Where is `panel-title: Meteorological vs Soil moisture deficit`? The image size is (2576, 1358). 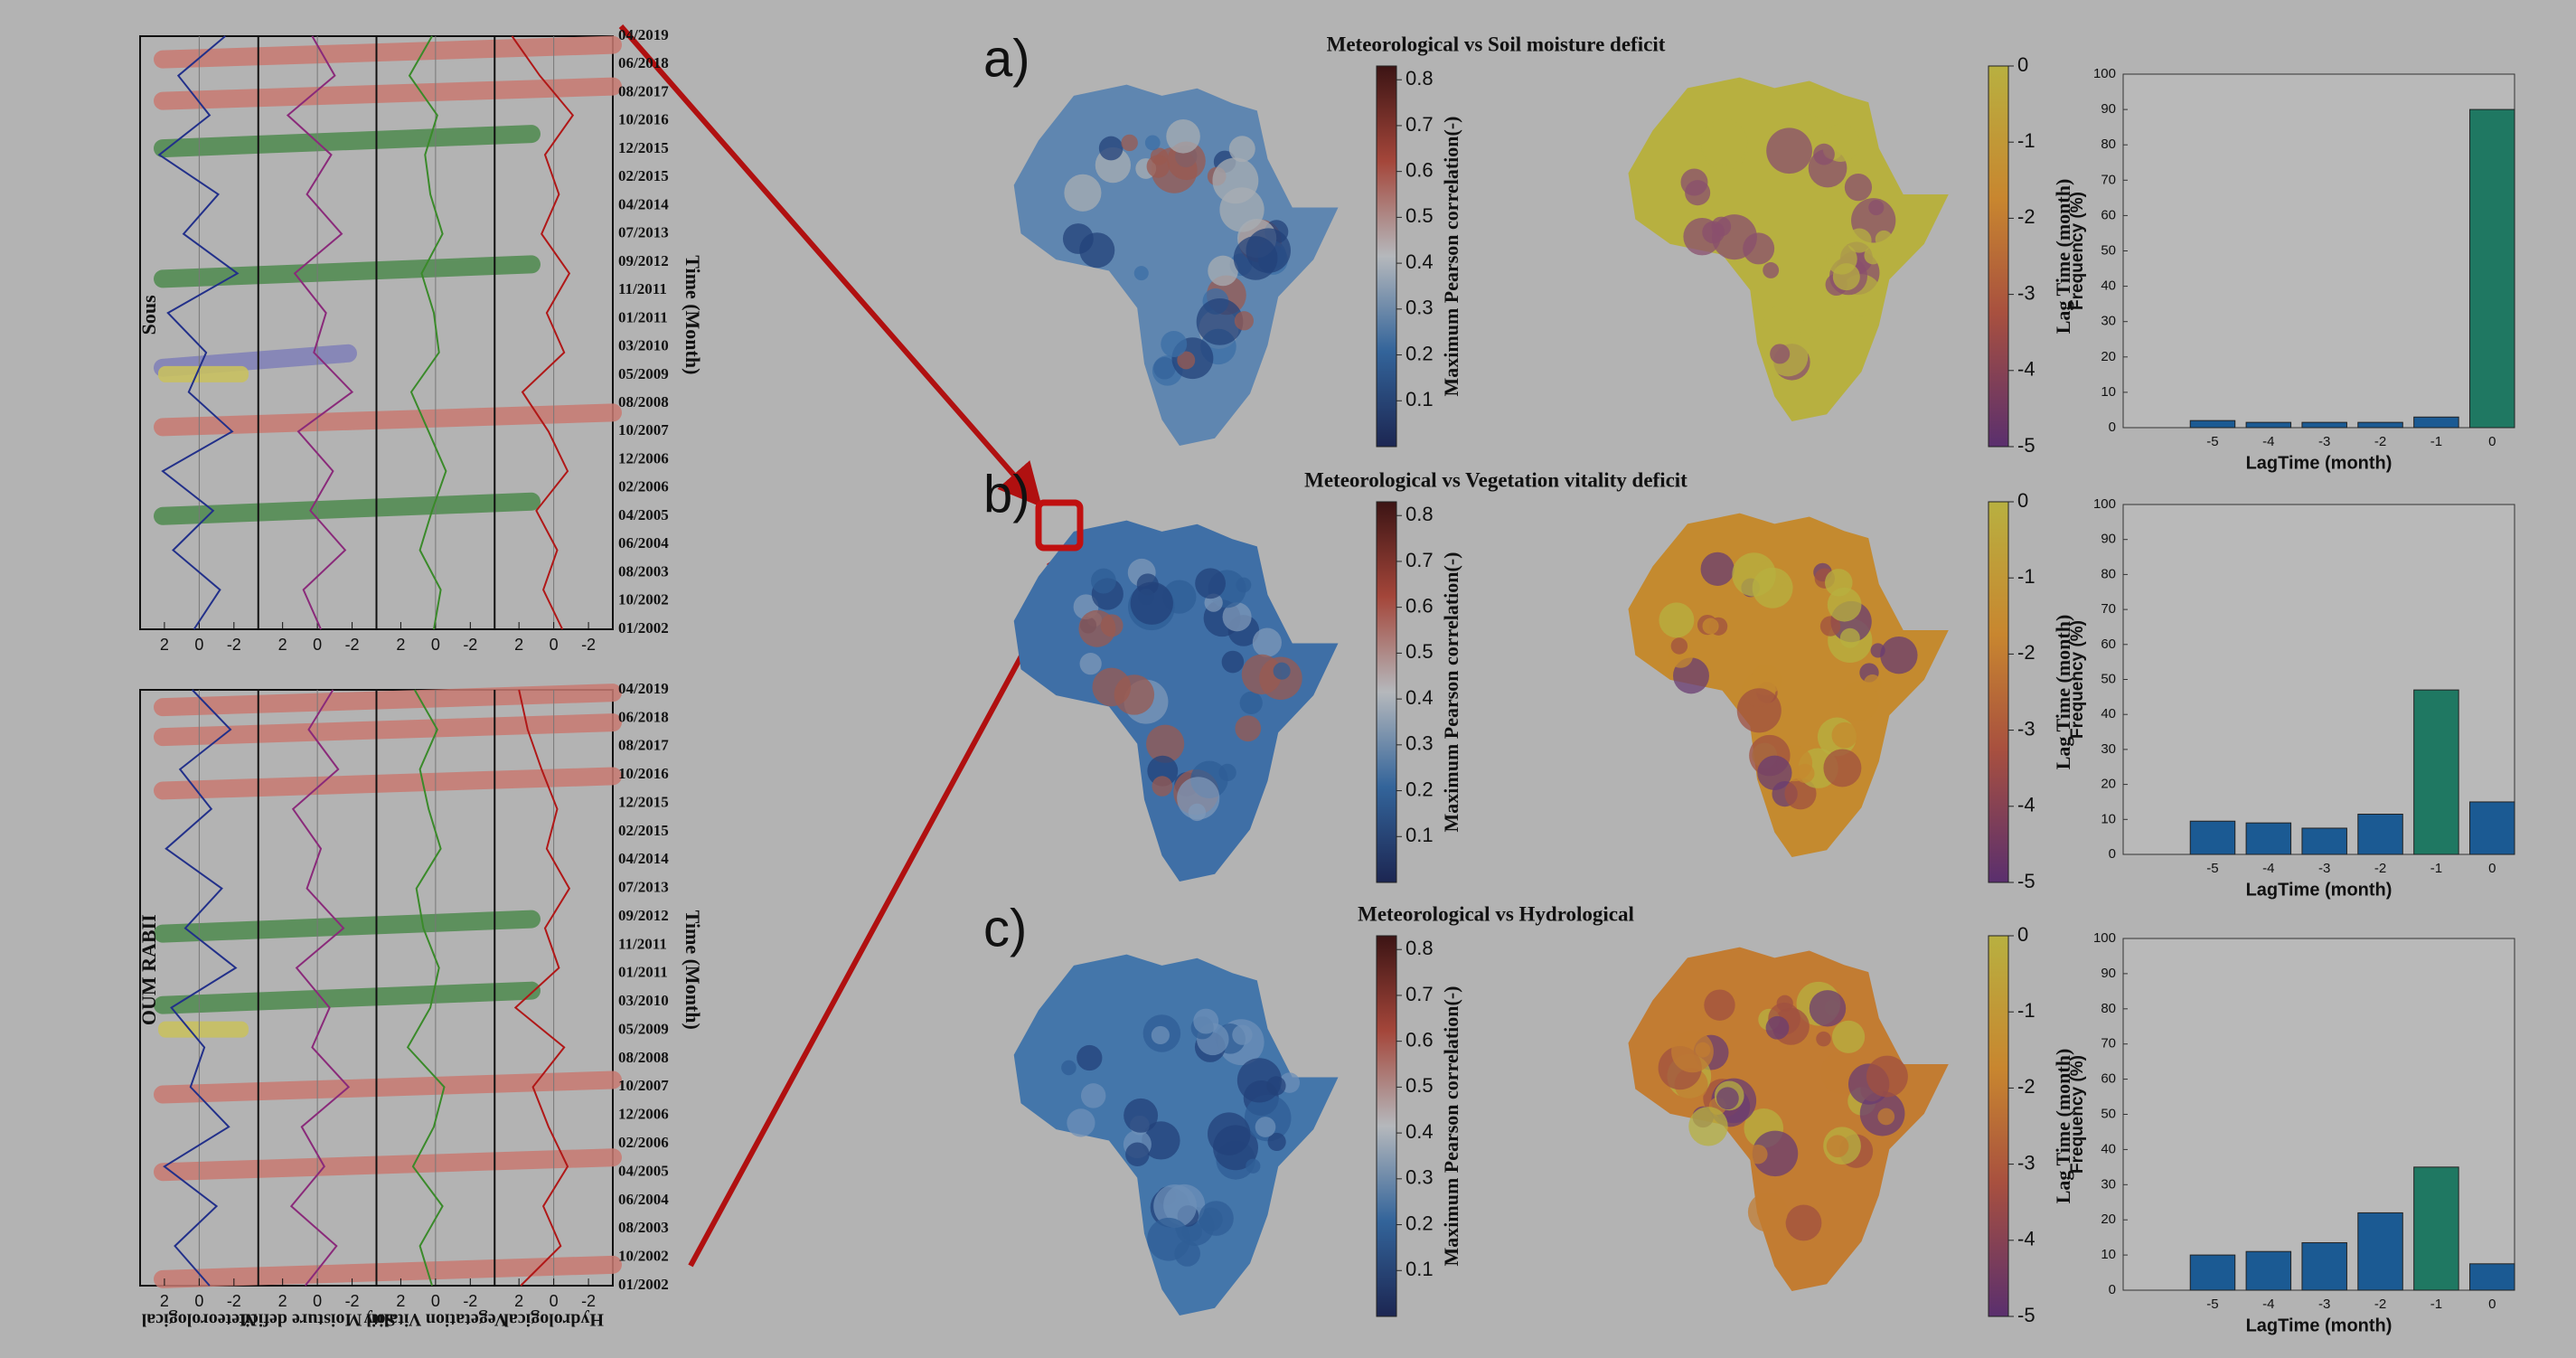 panel-title: Meteorological vs Soil moisture deficit is located at coordinates (1496, 44).